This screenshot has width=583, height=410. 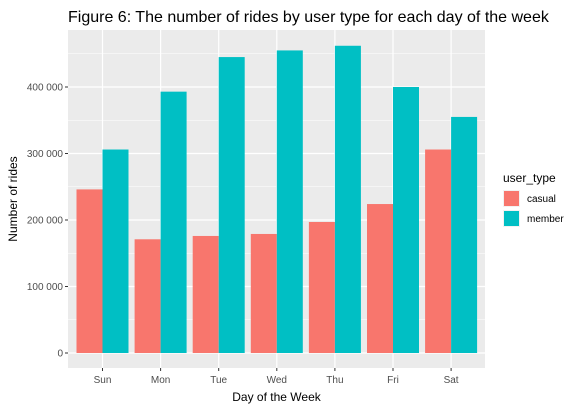 What do you see at coordinates (321, 287) in the screenshot?
I see `bar-casual-thu` at bounding box center [321, 287].